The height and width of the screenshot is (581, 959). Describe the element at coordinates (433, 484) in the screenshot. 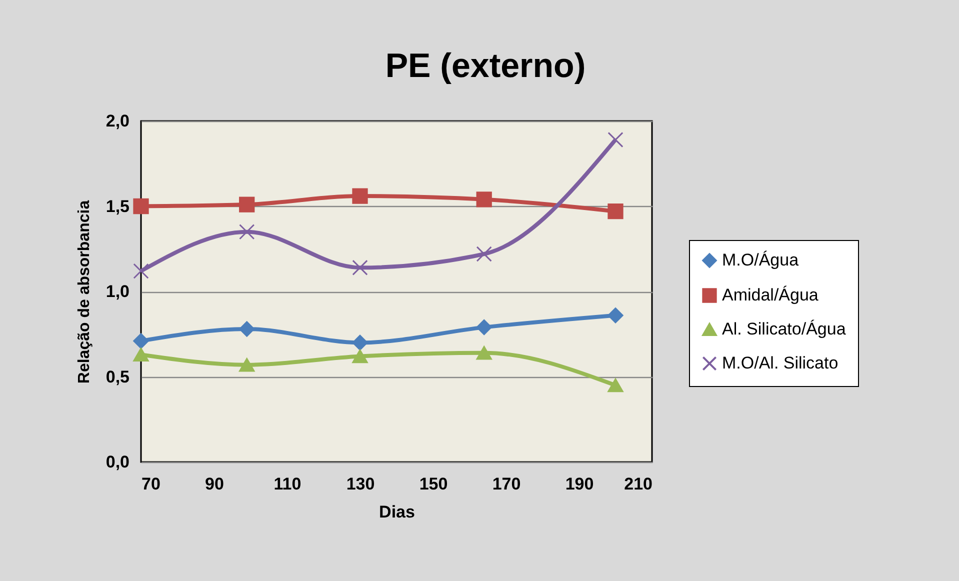

I see `x-tick-label: 150` at that location.